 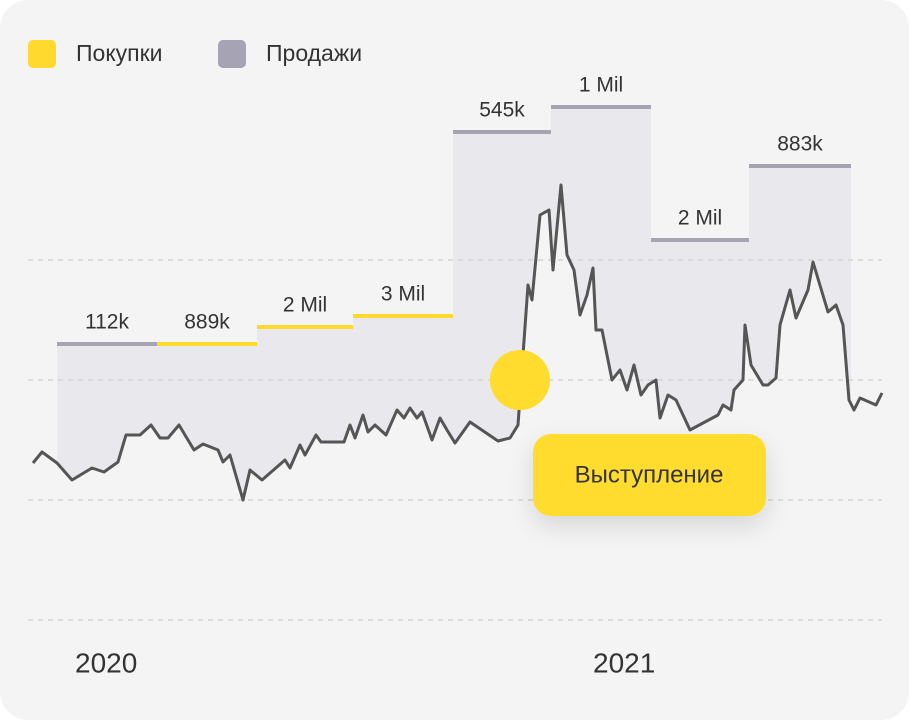 What do you see at coordinates (624, 662) in the screenshot?
I see `year-label: 2021` at bounding box center [624, 662].